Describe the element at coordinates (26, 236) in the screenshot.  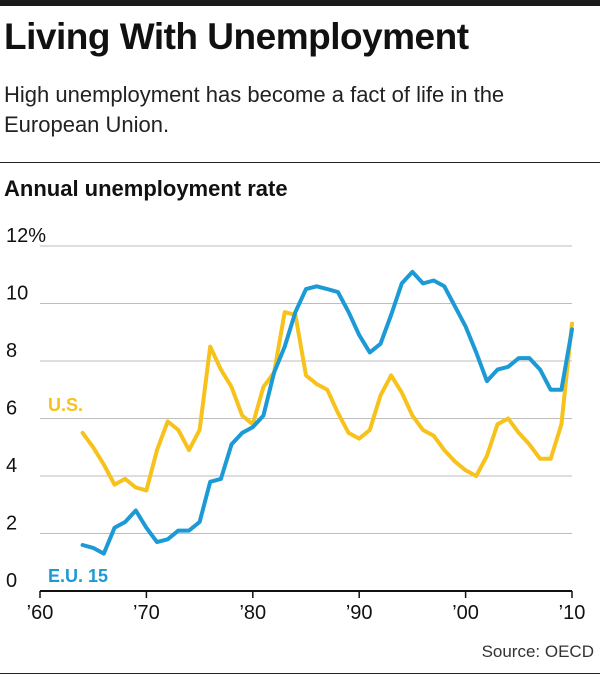
I see `y-tick-label: 12%` at that location.